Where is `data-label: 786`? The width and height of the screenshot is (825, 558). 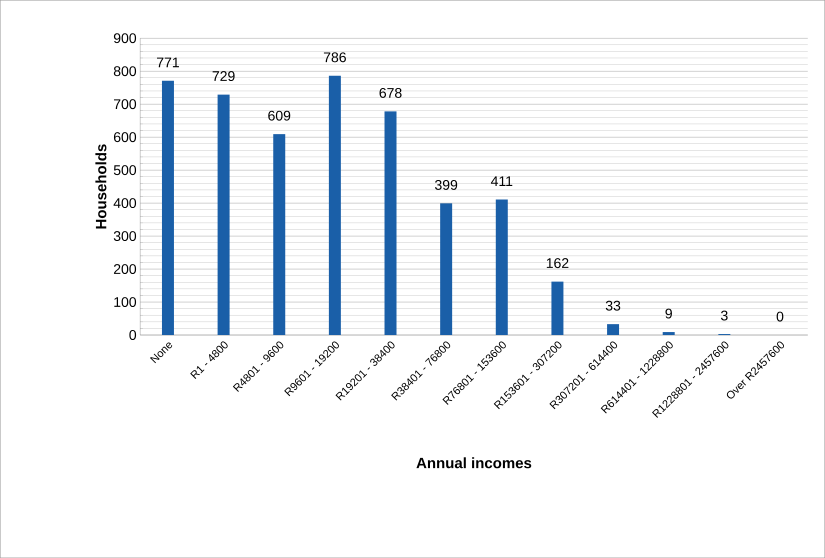 data-label: 786 is located at coordinates (335, 57).